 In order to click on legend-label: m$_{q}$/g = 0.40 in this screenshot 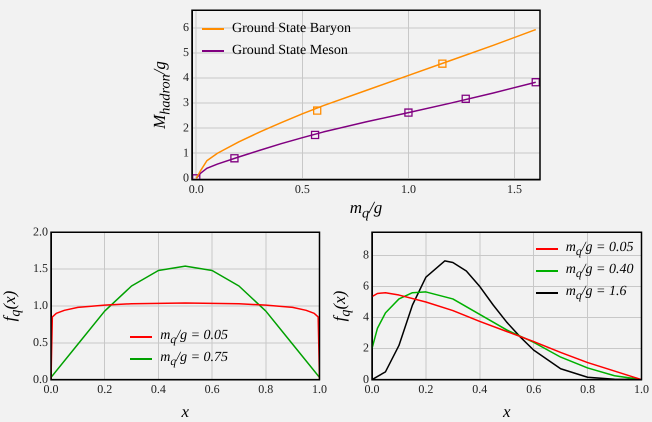, I will do `click(600, 271)`.